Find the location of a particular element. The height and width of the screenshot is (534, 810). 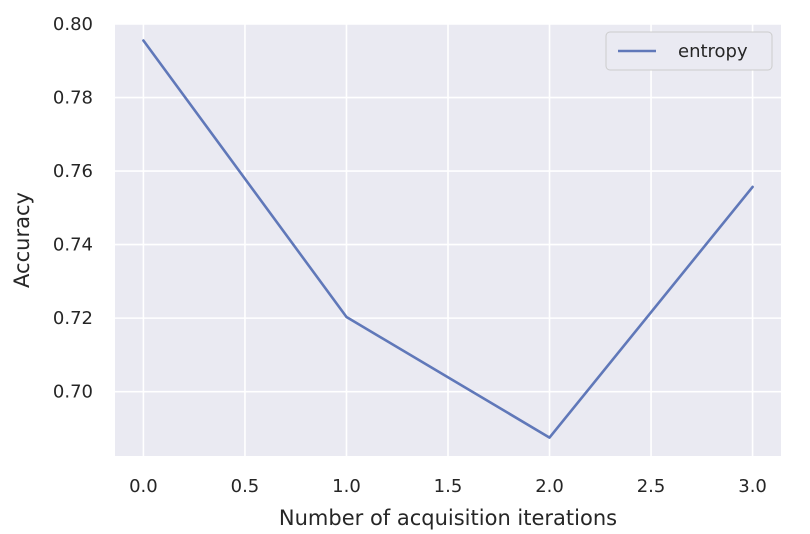

x-tick-label: 3.0 is located at coordinates (752, 486).